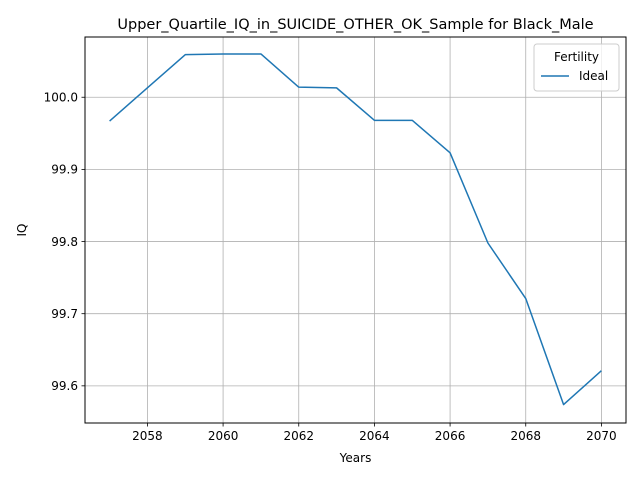  I want to click on legend-label-ideal: Ideal, so click(593, 76).